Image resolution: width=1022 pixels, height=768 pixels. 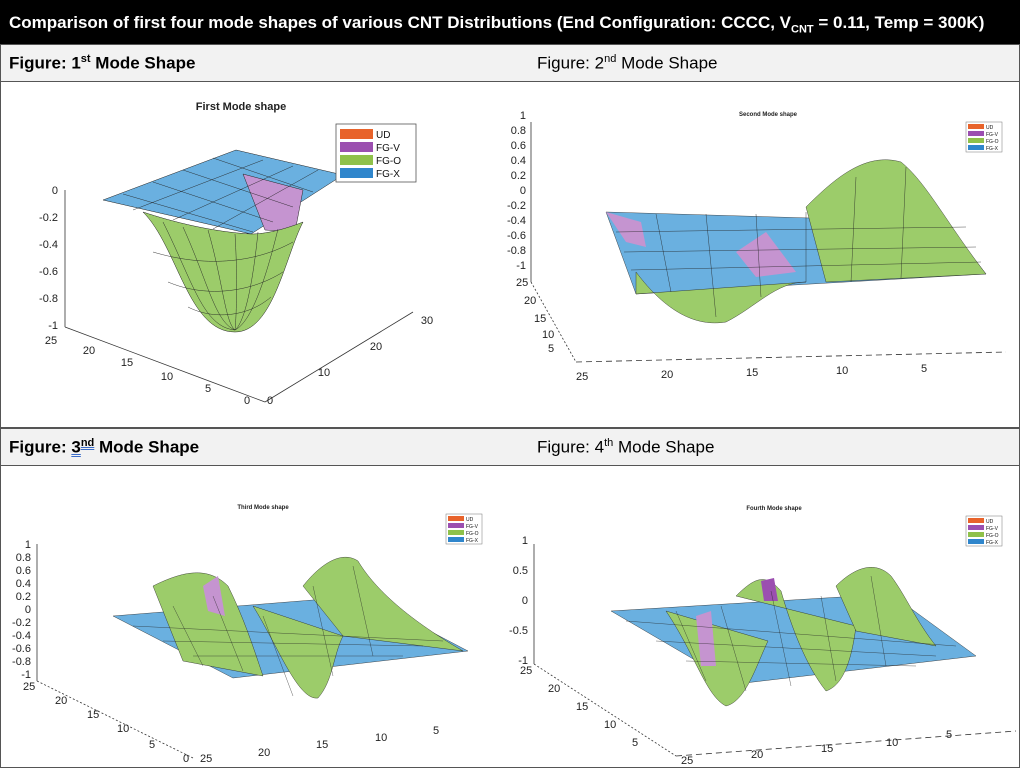 I want to click on svg-text: Third Mode shape, so click(x=263, y=508).